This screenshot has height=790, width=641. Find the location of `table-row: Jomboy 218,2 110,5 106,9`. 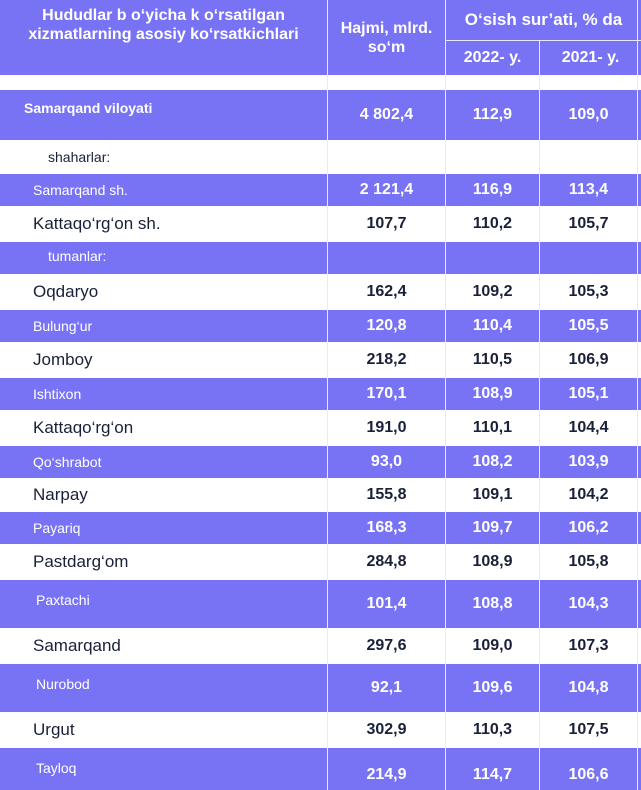

table-row: Jomboy 218,2 110,5 106,9 is located at coordinates (320, 360).